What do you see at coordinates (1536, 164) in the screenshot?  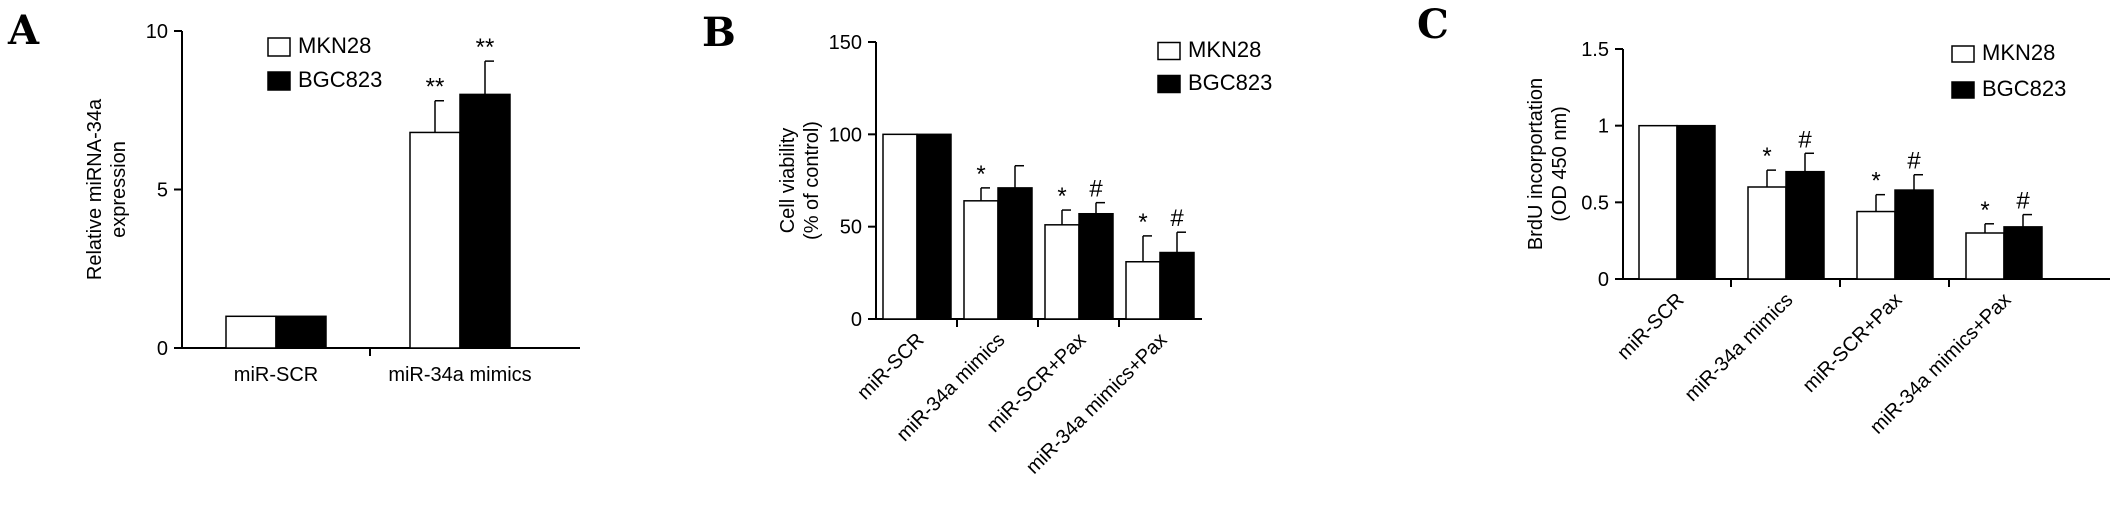 I see `y-axis-label-line: BrdU incorportation` at bounding box center [1536, 164].